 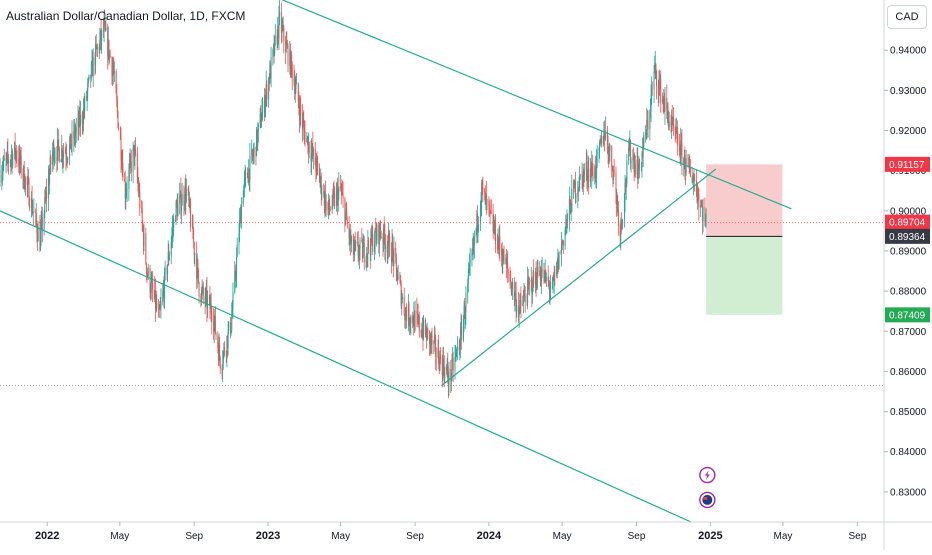 I want to click on price-label-dark, so click(x=907, y=236).